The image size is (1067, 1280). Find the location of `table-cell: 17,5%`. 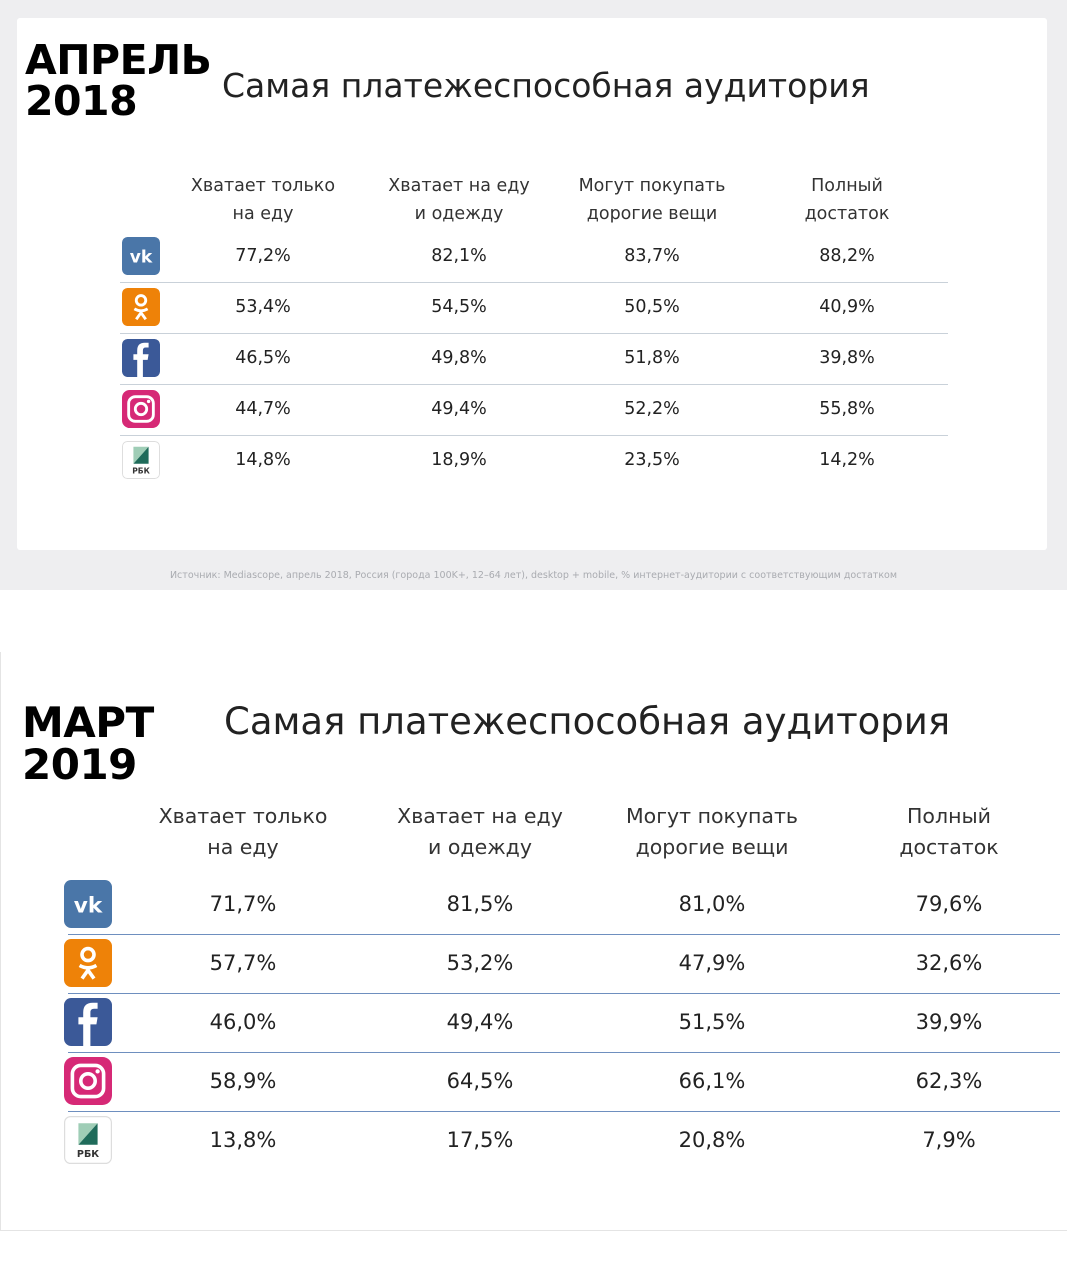

table-cell: 17,5% is located at coordinates (480, 1140).